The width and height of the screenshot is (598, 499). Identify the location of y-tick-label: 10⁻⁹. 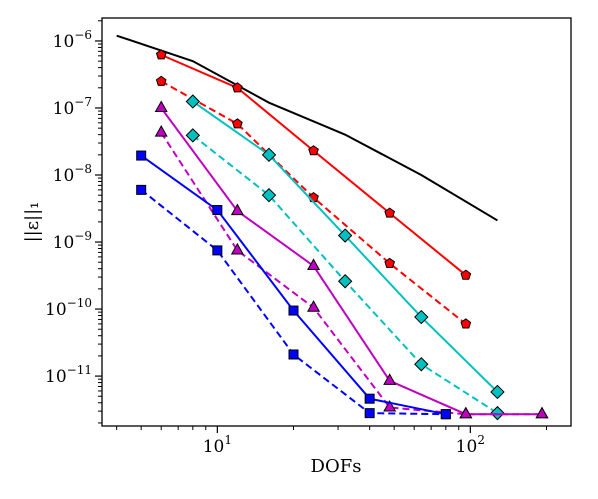
(72, 241).